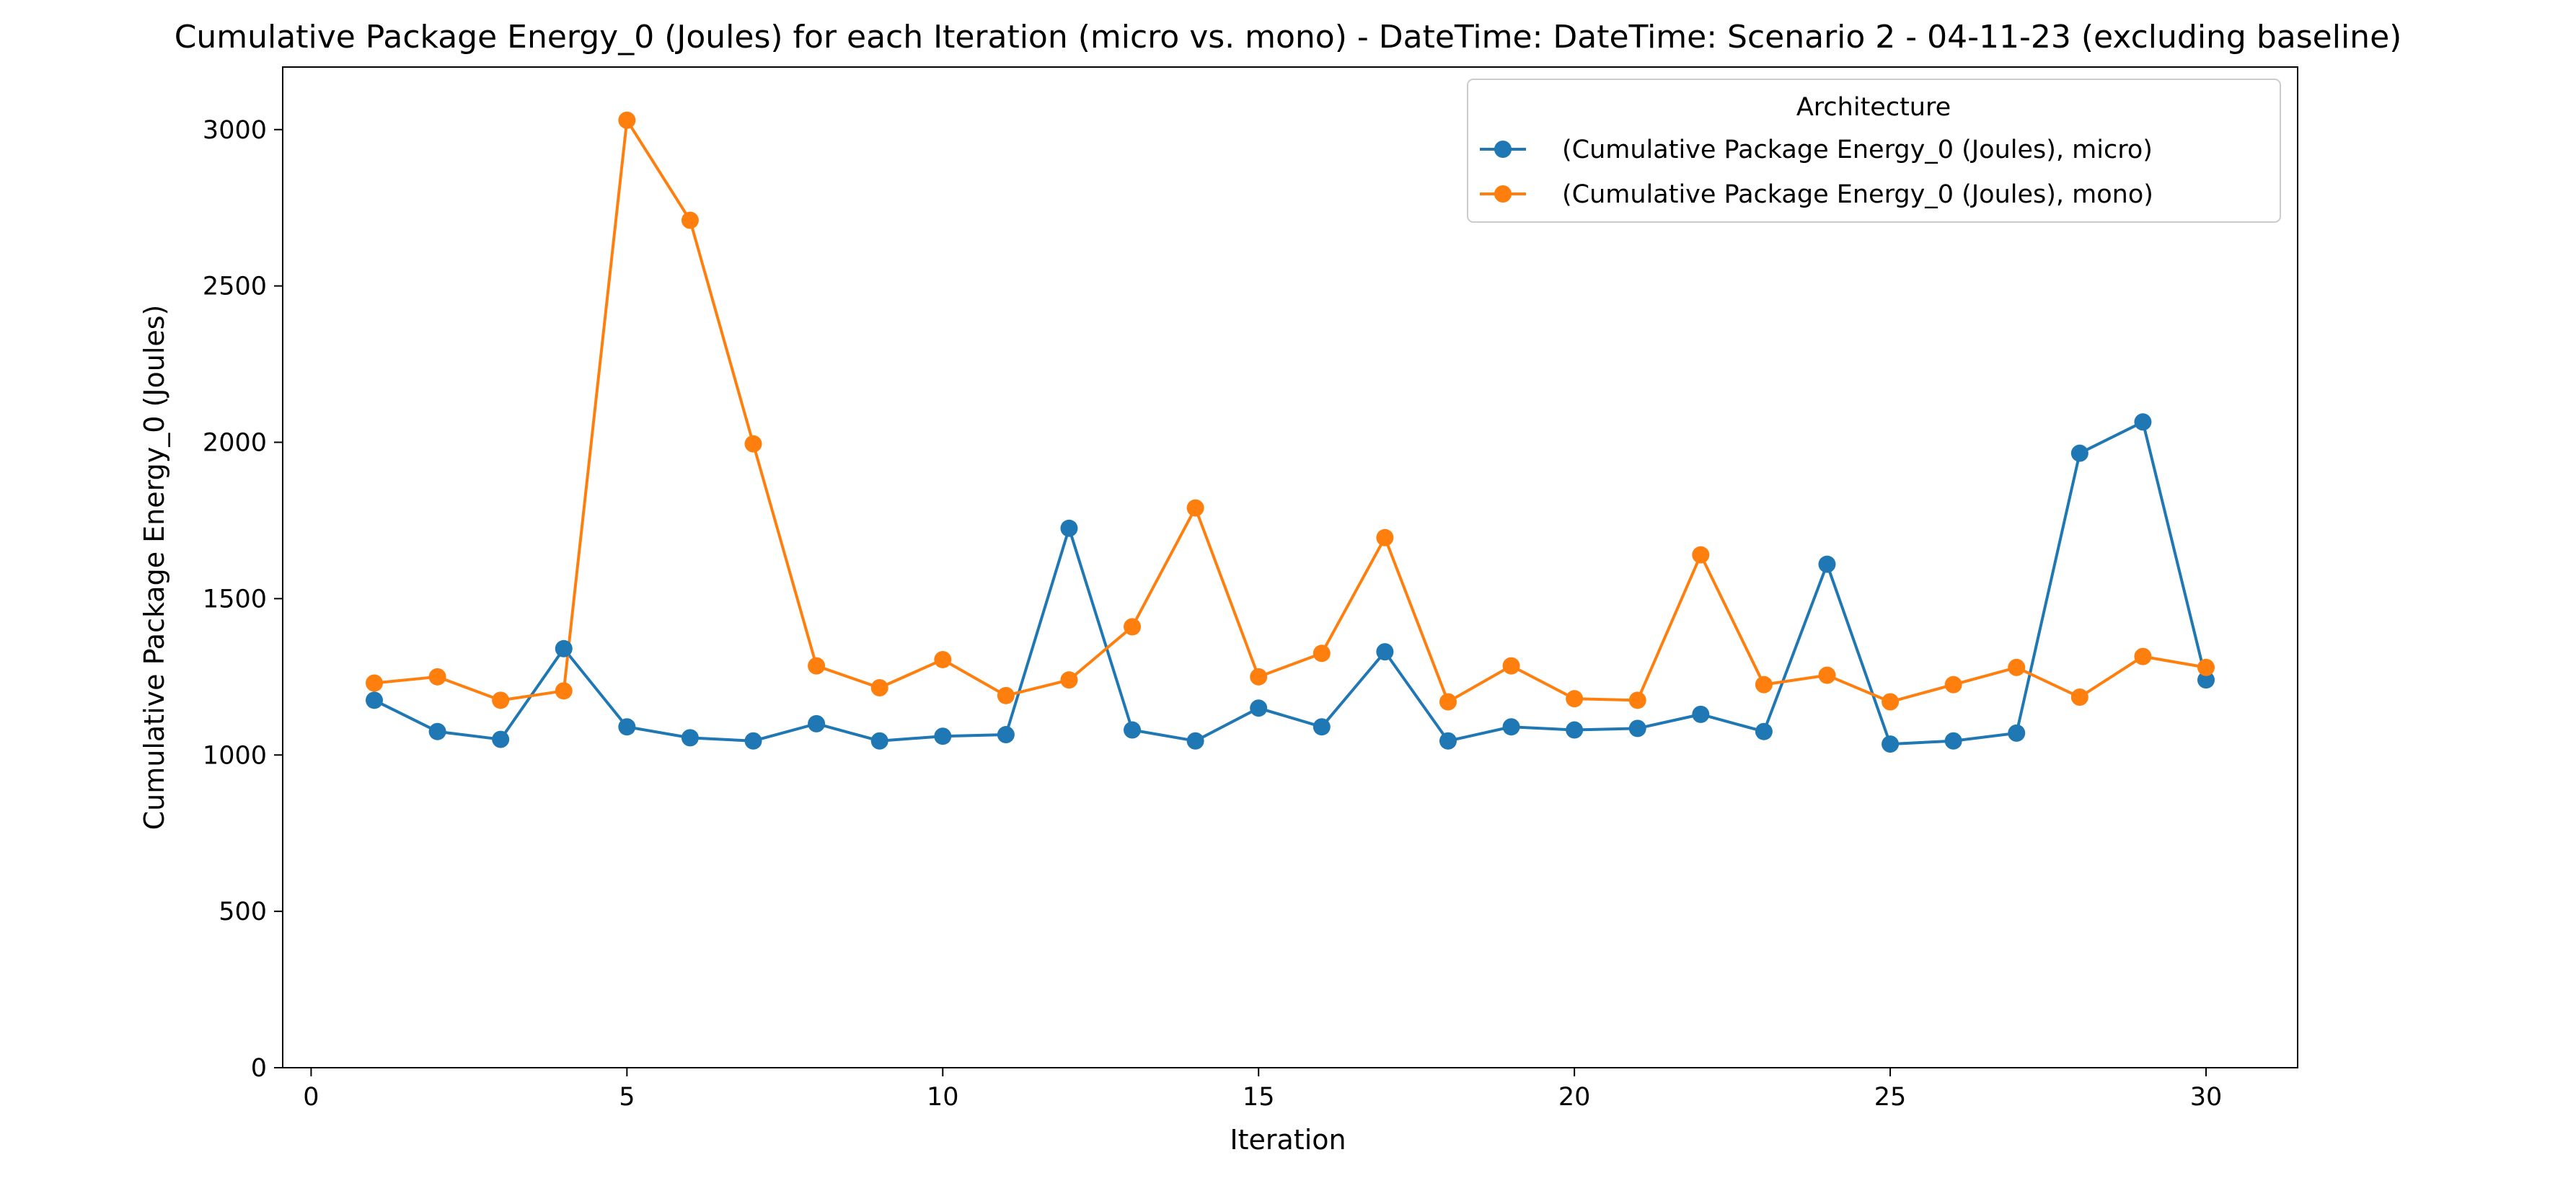  What do you see at coordinates (235, 599) in the screenshot?
I see `y-tick-label: 1500` at bounding box center [235, 599].